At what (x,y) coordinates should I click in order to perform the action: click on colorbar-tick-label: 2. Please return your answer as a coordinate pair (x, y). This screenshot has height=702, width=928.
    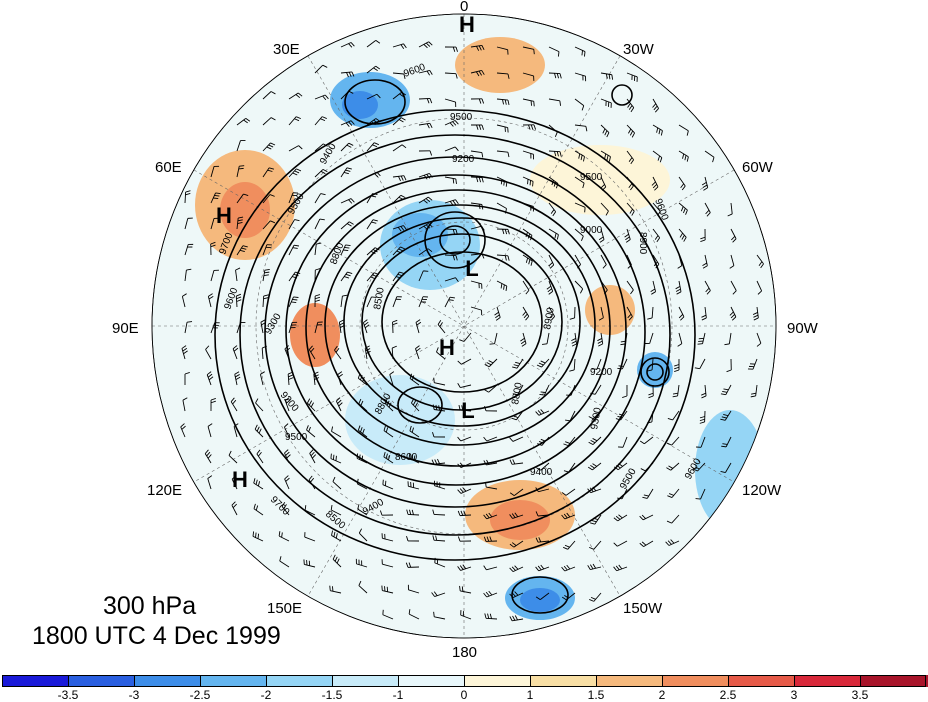
    Looking at the image, I should click on (662, 695).